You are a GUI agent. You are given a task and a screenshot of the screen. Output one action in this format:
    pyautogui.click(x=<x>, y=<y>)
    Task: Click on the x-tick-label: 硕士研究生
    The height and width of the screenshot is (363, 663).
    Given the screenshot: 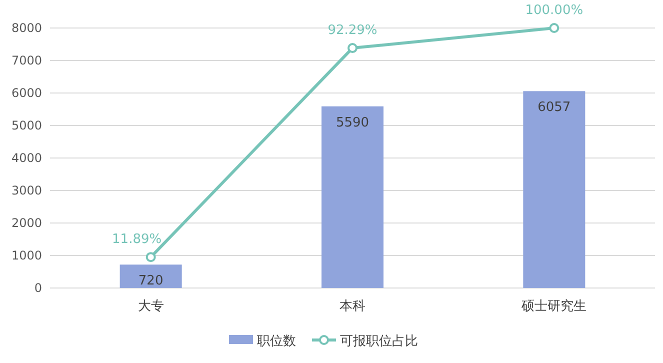 What is the action you would take?
    pyautogui.click(x=553, y=306)
    